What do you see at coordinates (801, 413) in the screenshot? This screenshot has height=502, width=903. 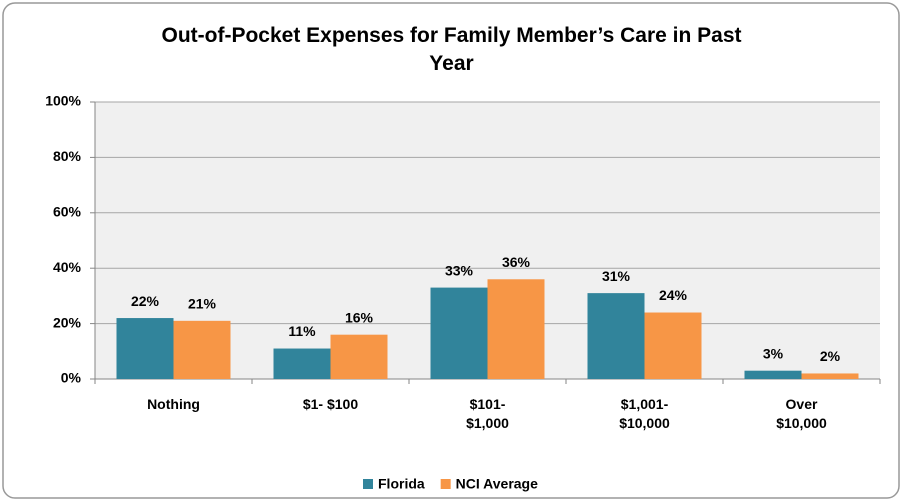 I see `x-tick-label: Over $10,000` at bounding box center [801, 413].